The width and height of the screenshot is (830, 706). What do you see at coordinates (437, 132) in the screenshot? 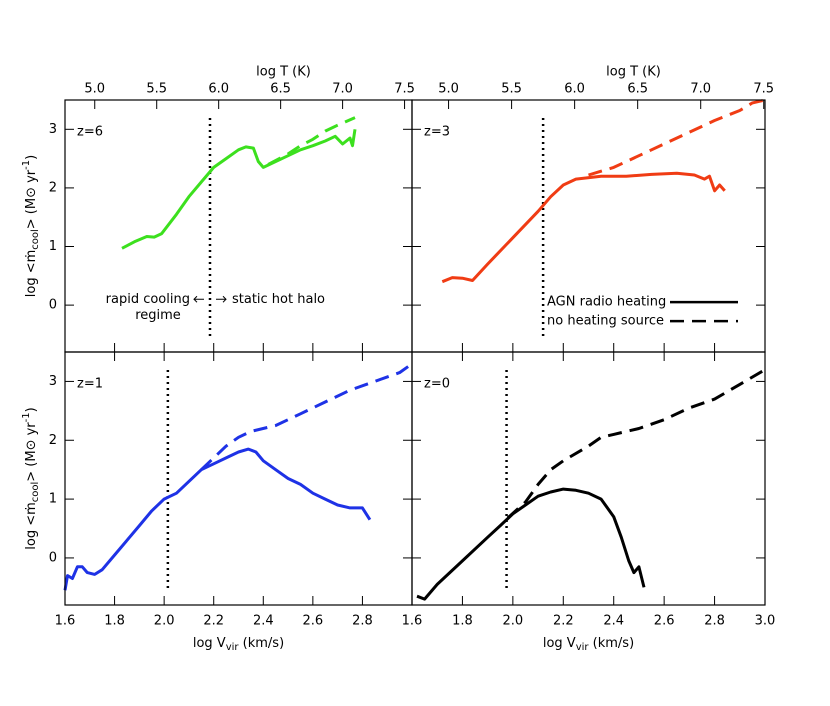
I see `panel-label: z=3` at bounding box center [437, 132].